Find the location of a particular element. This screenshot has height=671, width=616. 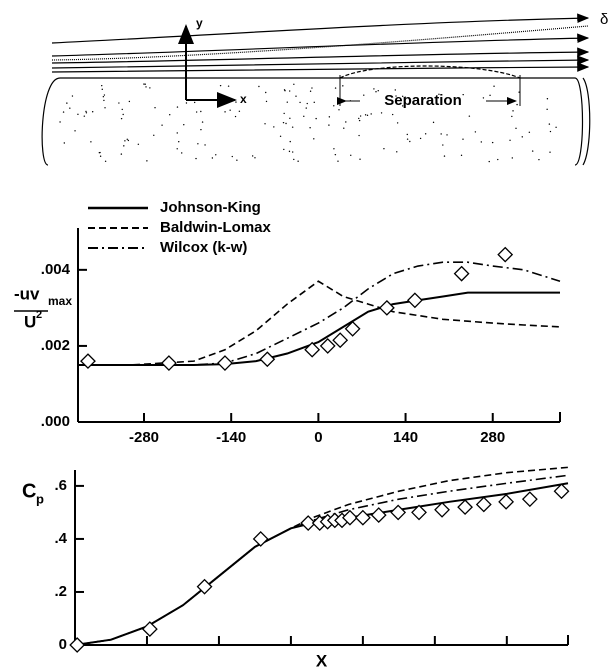

y-axis-label: C is located at coordinates (29, 491).